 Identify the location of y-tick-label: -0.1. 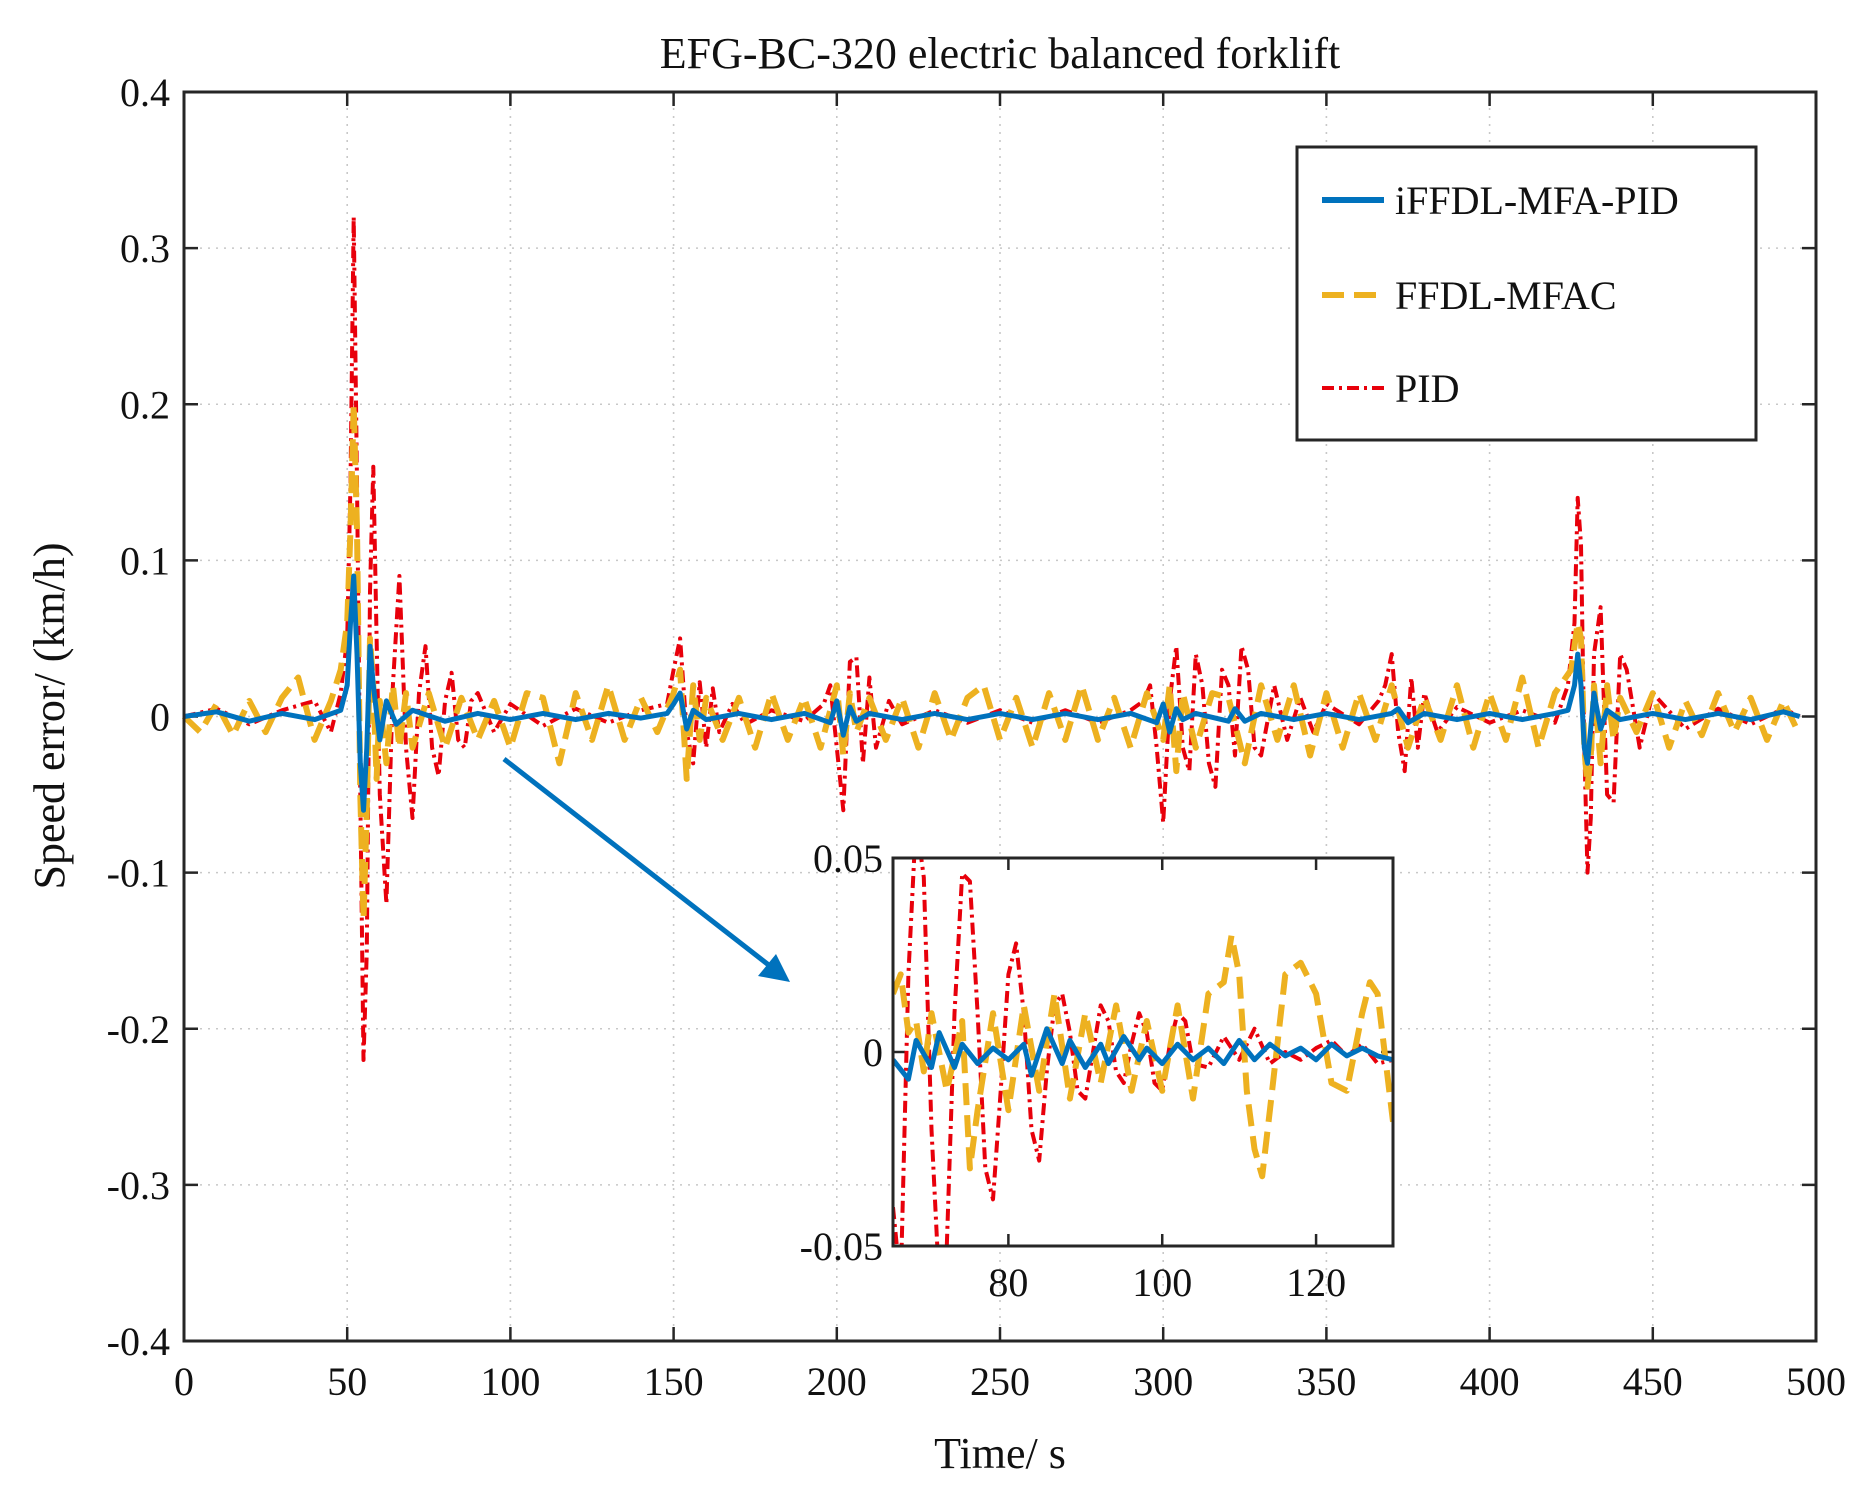
(138, 873).